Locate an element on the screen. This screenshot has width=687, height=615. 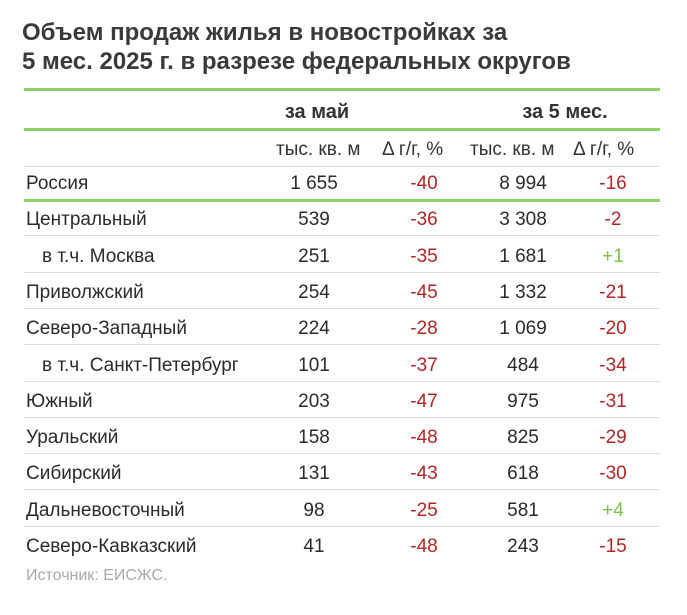
cell-may-value: 98 is located at coordinates (314, 510).